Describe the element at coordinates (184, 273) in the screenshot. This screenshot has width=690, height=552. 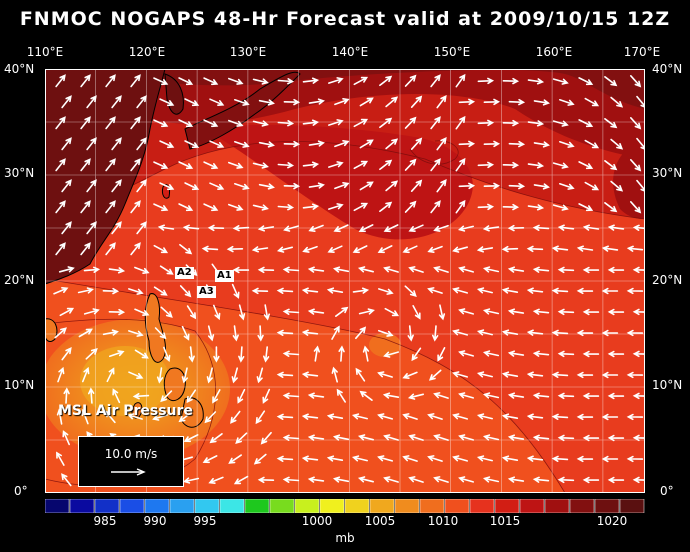
I see `station-label: A2` at that location.